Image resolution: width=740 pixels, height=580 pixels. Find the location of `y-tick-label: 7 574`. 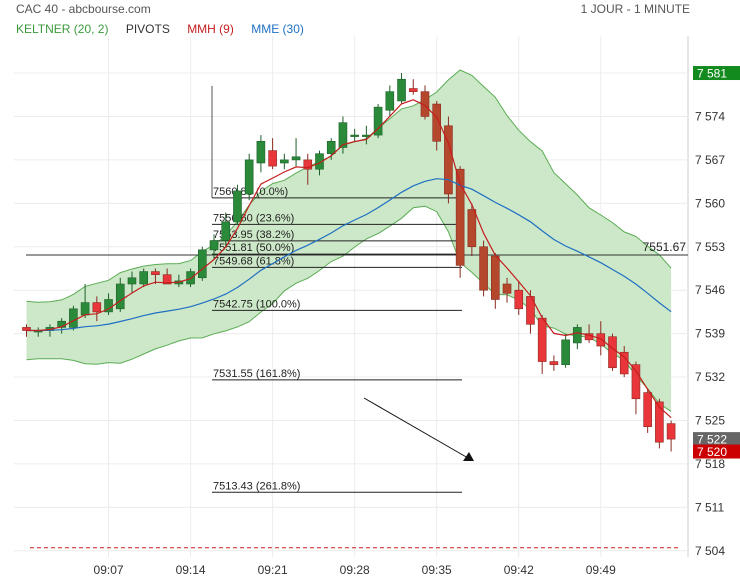

y-tick-label: 7 574 is located at coordinates (710, 116).